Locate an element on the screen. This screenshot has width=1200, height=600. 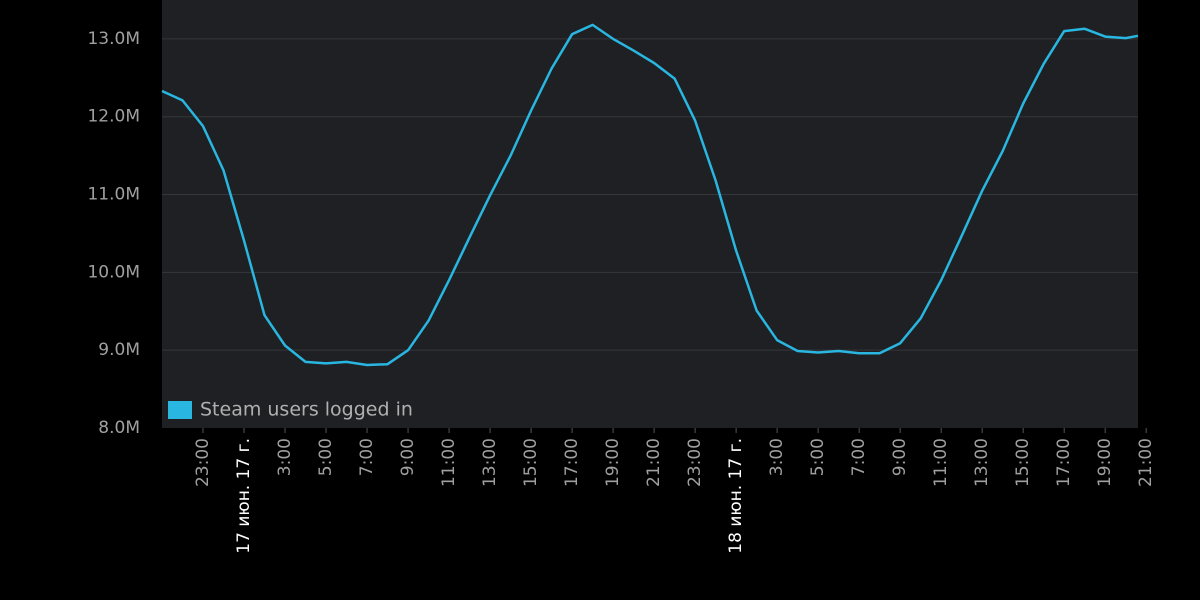
y-tick-label: 9.0M is located at coordinates (119, 350).